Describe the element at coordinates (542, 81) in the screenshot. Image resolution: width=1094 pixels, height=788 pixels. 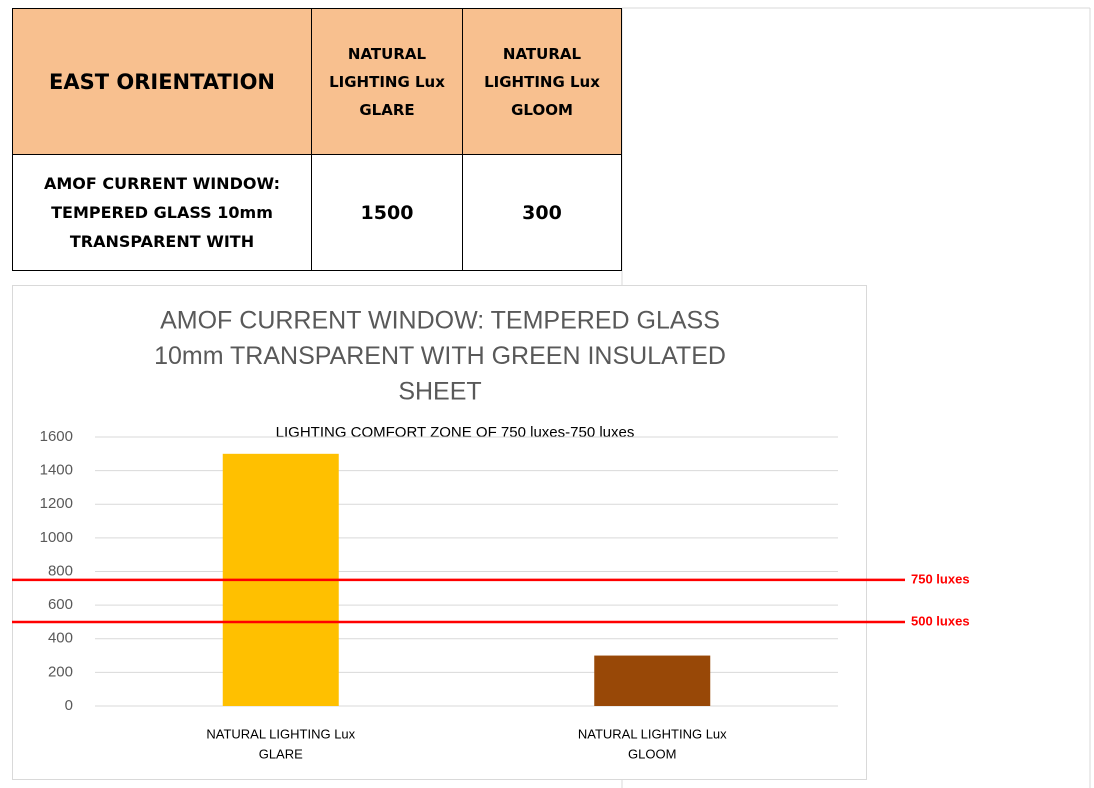
I see `header-cell: NATURAL LIGHTING Lux GLOOM` at that location.